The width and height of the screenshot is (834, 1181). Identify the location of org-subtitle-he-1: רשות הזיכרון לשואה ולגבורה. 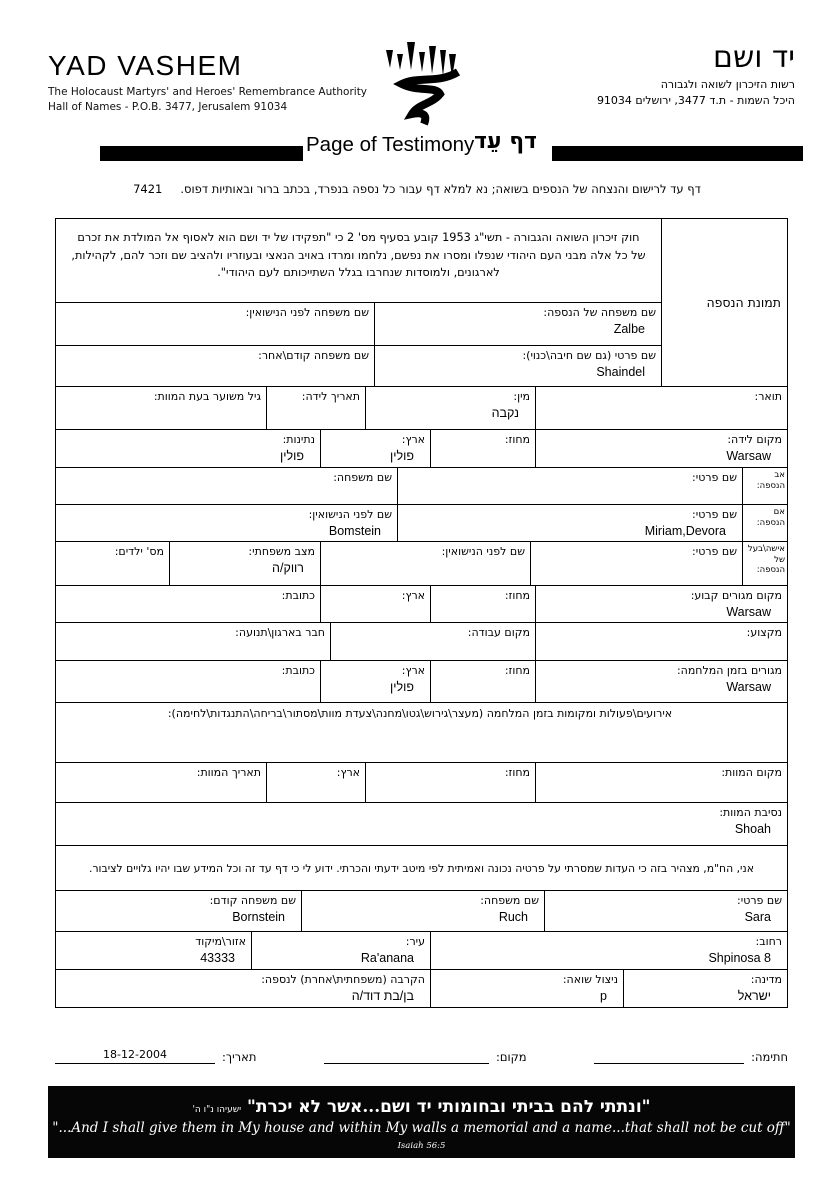
(727, 84).